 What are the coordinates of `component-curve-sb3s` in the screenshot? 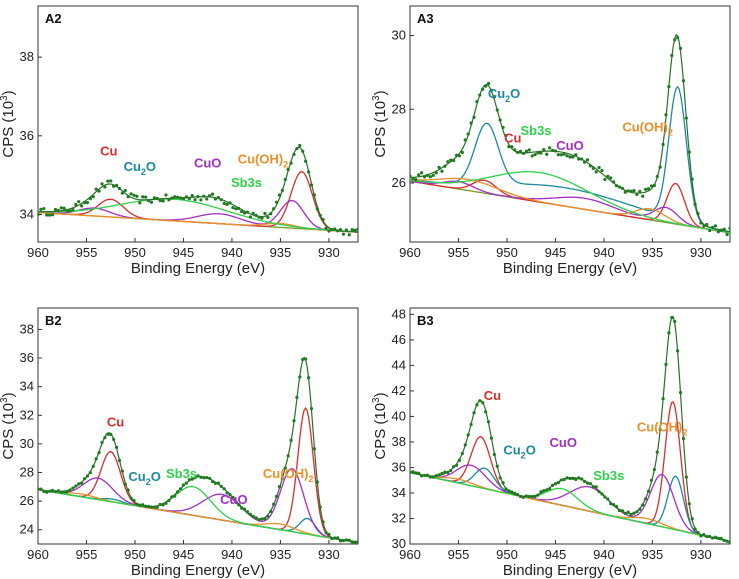 It's located at (198, 215).